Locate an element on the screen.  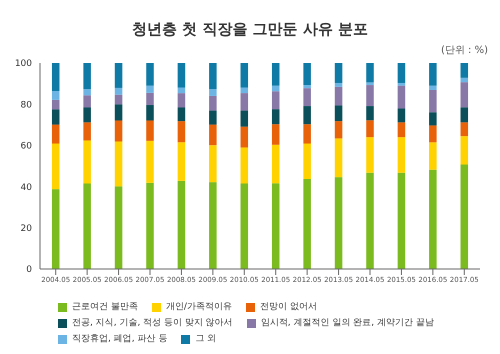
legend-label: 임시적, 계절적인 일의 완료, 계약기간 끝남 is located at coordinates (347, 323).